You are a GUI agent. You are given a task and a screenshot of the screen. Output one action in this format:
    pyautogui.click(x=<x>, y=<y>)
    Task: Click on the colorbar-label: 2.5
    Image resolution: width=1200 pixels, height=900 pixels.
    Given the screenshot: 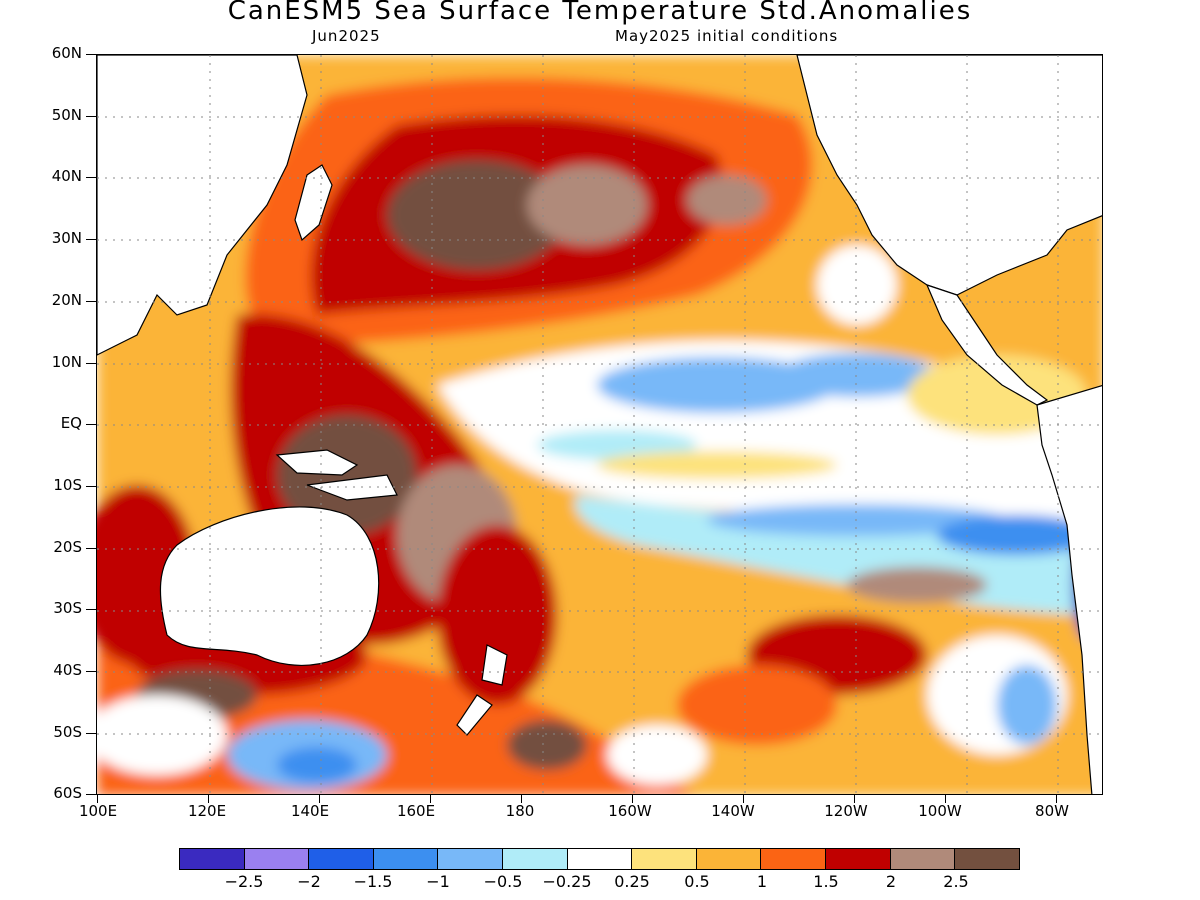 What is the action you would take?
    pyautogui.click(x=956, y=881)
    